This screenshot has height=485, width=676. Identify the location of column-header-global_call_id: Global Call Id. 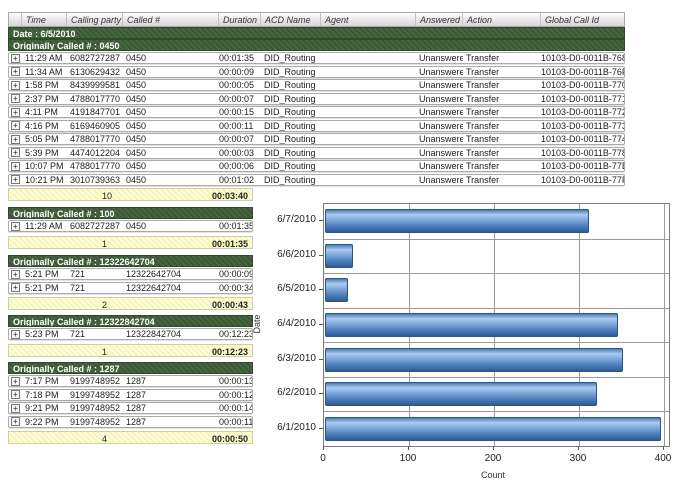
(572, 20).